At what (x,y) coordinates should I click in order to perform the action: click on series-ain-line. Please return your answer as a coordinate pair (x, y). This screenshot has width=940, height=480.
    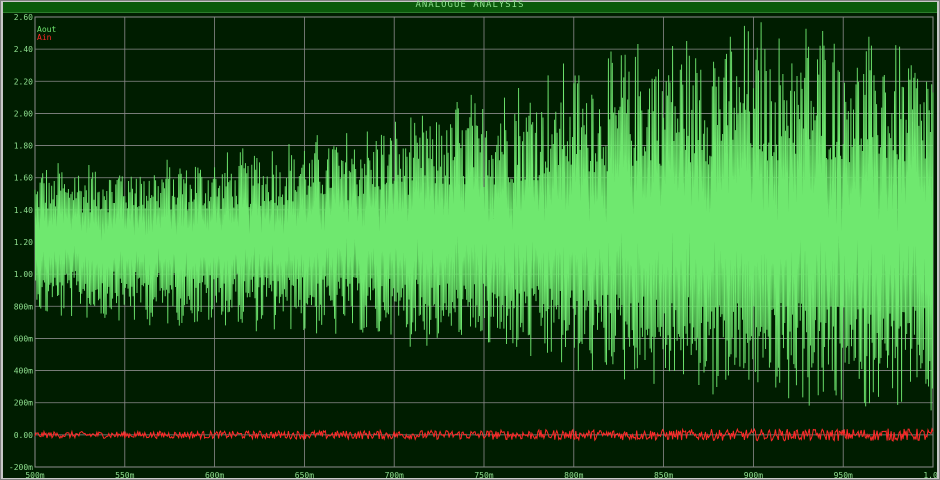
    Looking at the image, I should click on (484, 434).